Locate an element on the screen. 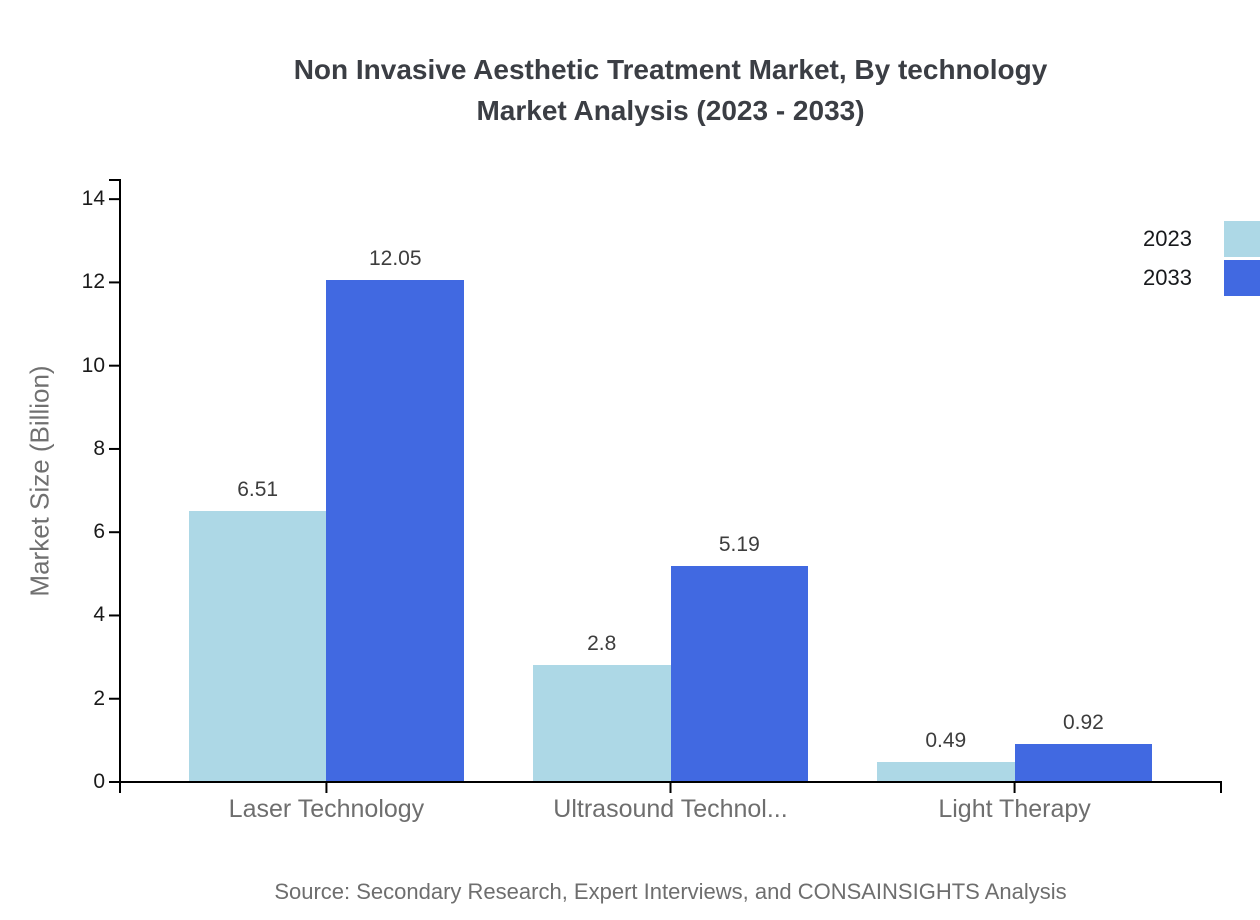  chart-title-line2: Market Analysis (2023 - 2033) is located at coordinates (670, 110).